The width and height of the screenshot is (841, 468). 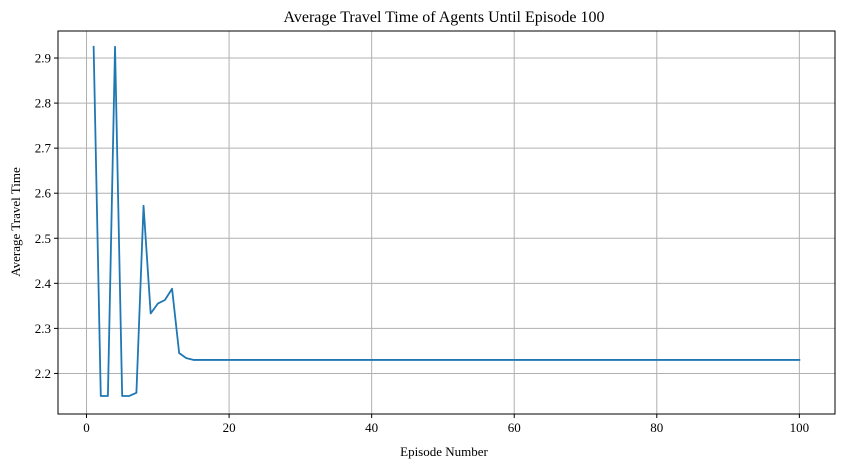 What do you see at coordinates (656, 427) in the screenshot?
I see `x-tick-label: 80` at bounding box center [656, 427].